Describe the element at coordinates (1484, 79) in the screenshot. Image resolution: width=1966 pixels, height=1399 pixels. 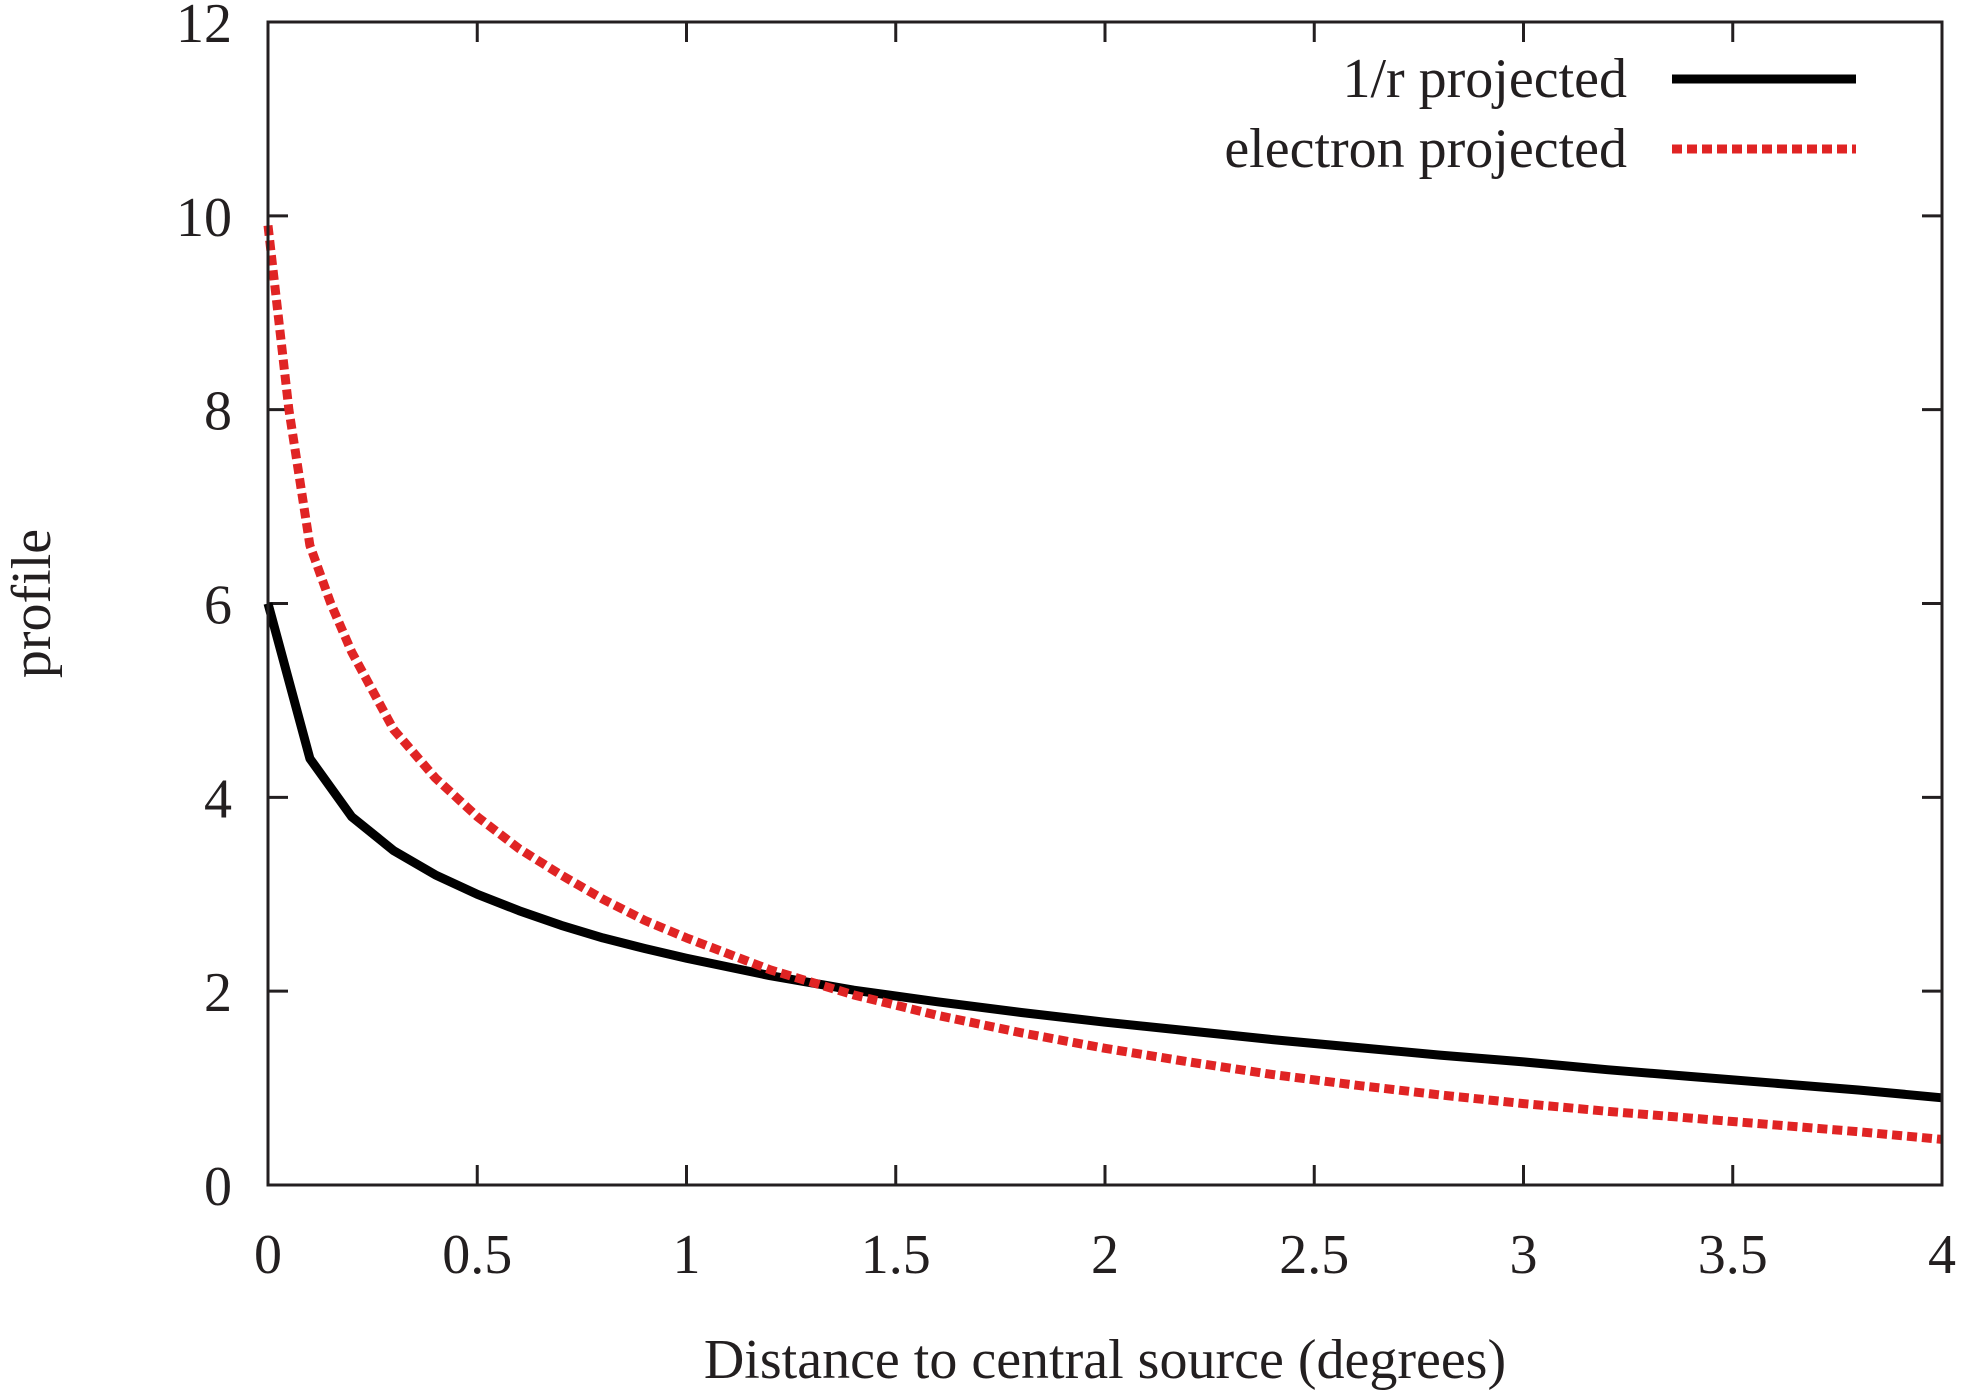
I see `legend-label-1r-projected: 1/r projected` at that location.